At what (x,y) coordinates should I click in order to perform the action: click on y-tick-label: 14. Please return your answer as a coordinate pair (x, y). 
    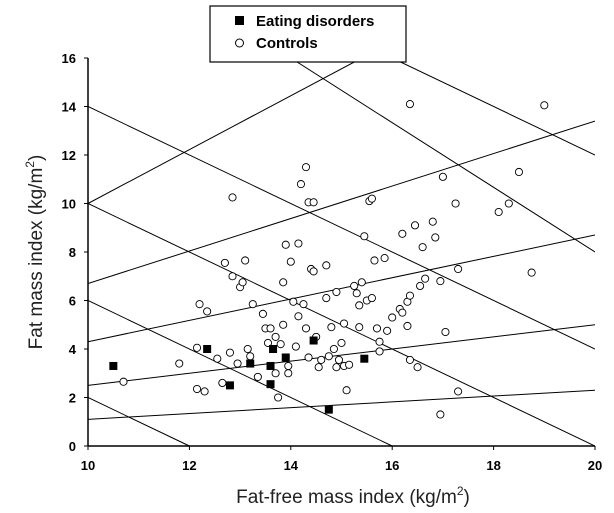
    Looking at the image, I should click on (69, 107).